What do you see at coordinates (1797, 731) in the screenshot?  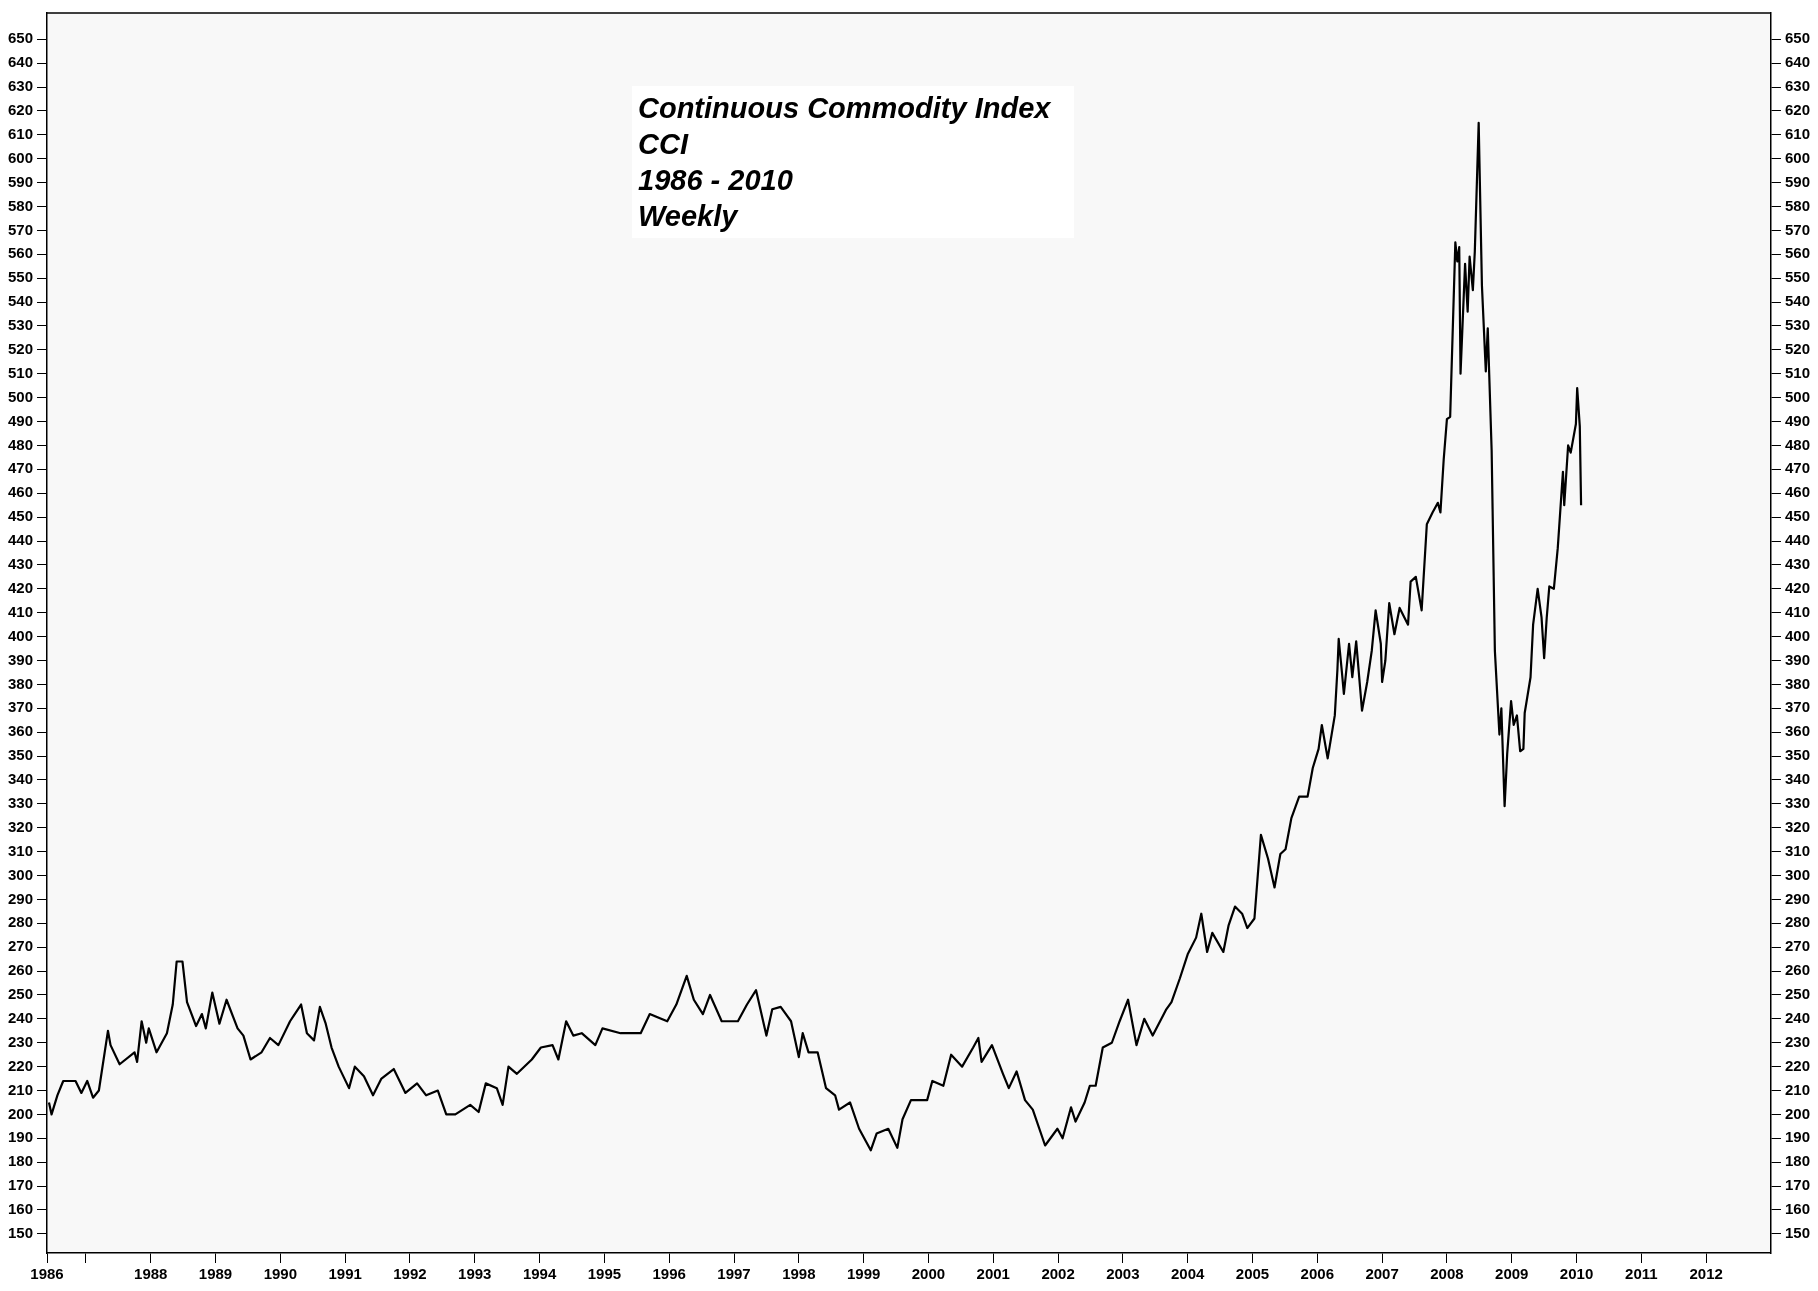 I see `y2-tick-label: 360` at bounding box center [1797, 731].